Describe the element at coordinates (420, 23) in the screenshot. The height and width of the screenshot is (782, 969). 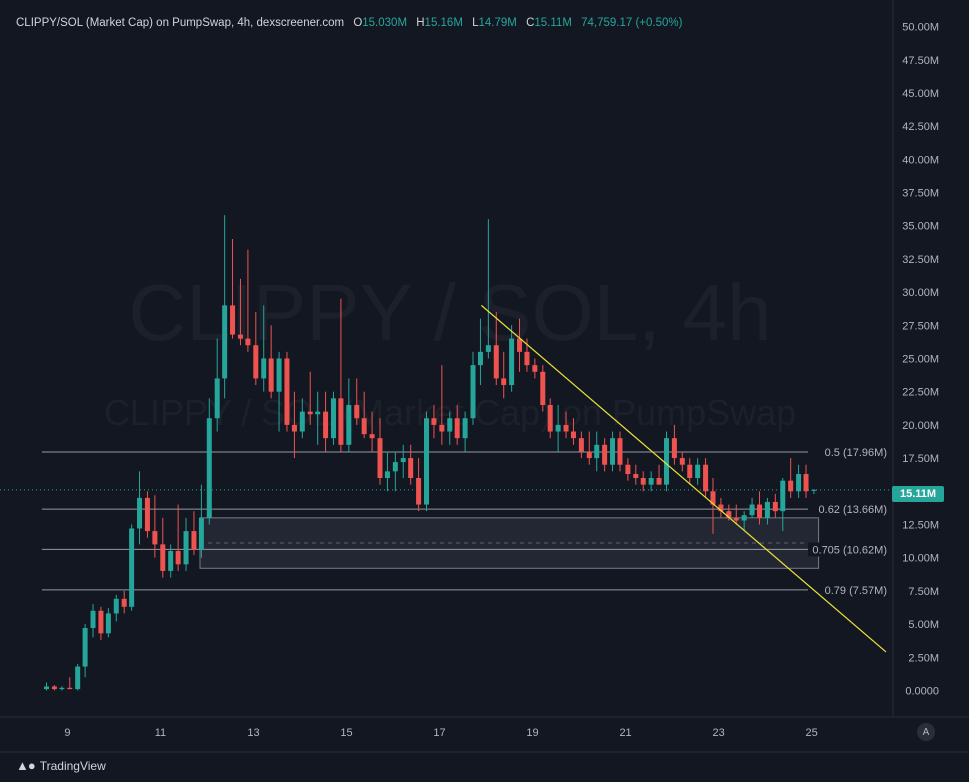
I see `high-label: H` at that location.